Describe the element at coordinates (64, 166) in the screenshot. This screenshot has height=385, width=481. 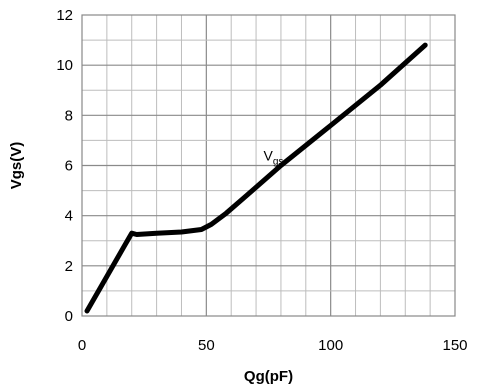
I see `y-tick-labels: 0 2 4 6 8 10 12` at that location.